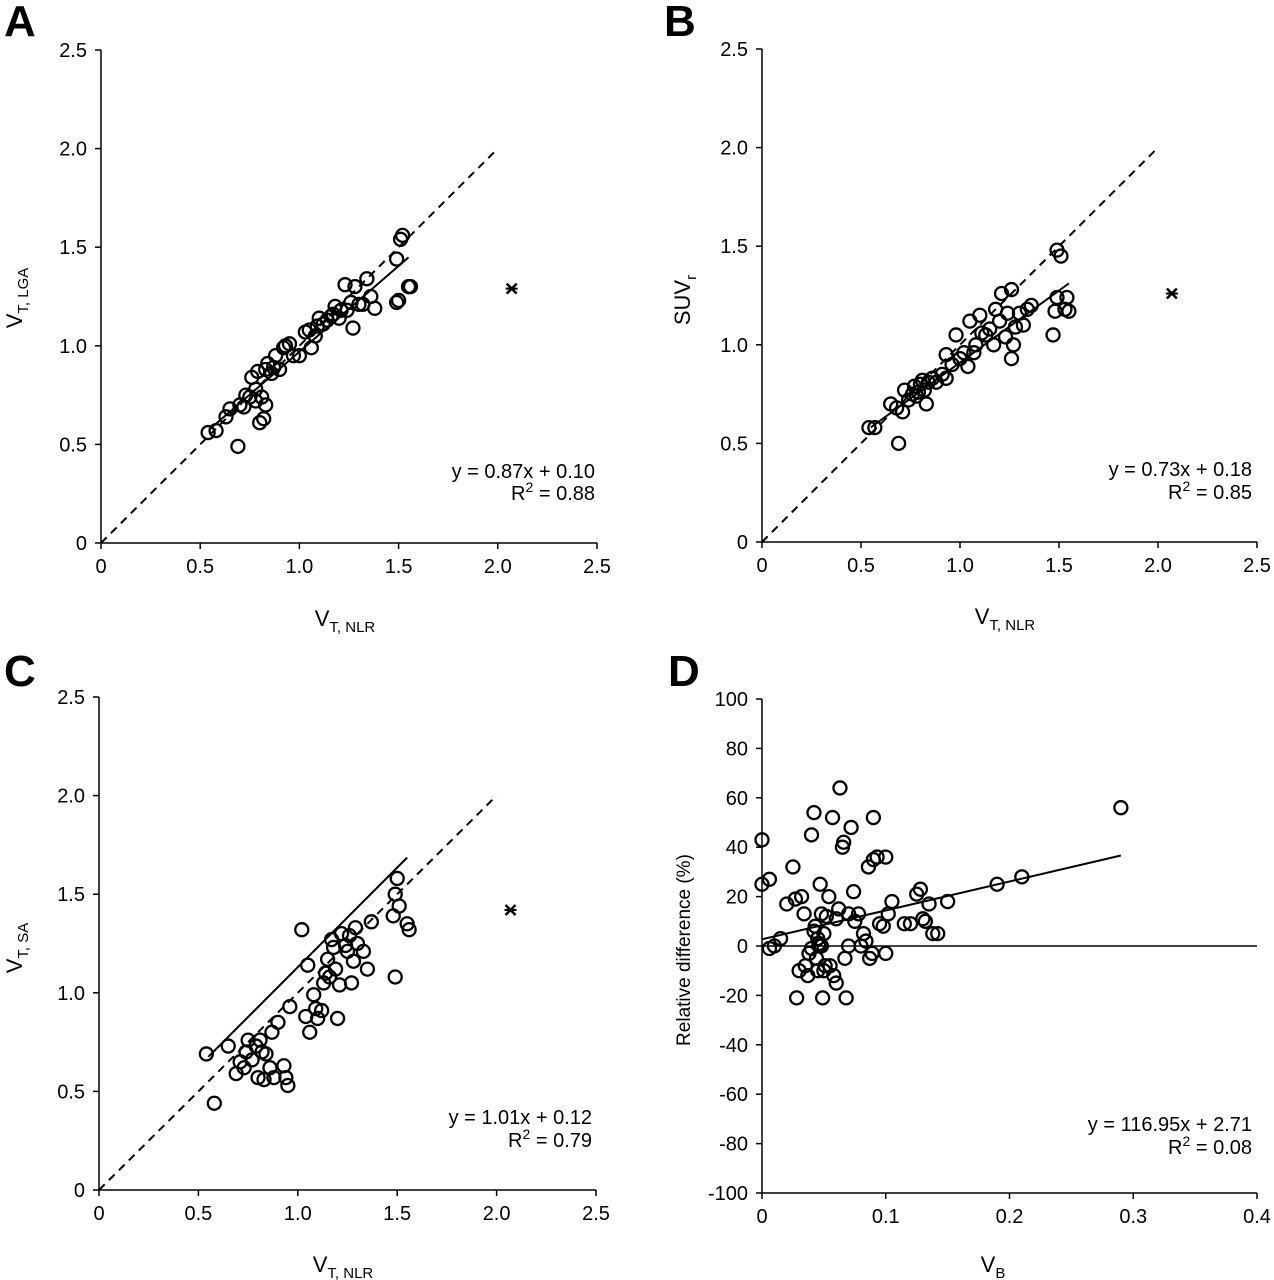  What do you see at coordinates (523, 472) in the screenshot?
I see `fit-equation: y = 0.87x + 0.10` at bounding box center [523, 472].